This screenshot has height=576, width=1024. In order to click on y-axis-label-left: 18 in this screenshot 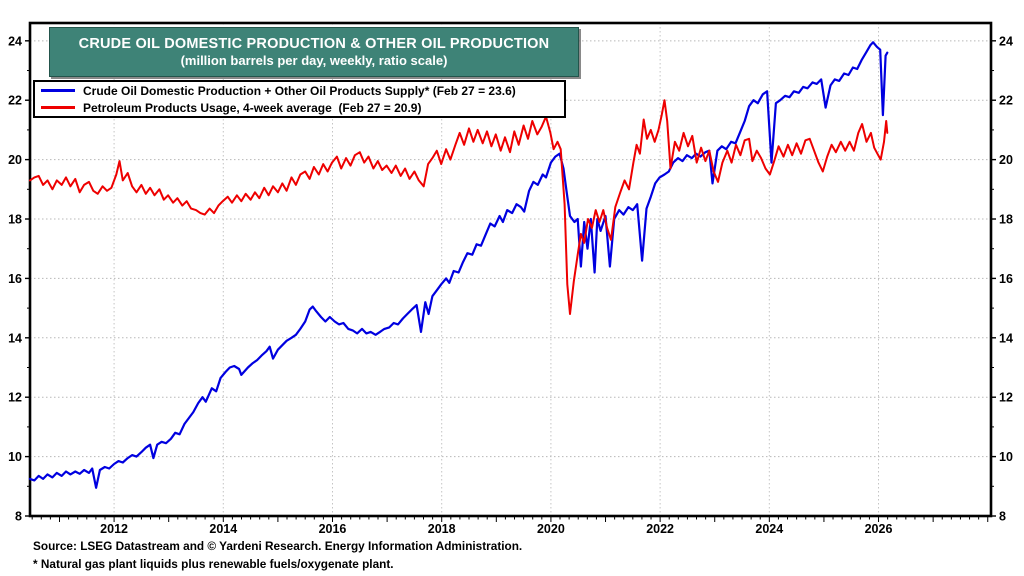, I will do `click(15, 220)`.